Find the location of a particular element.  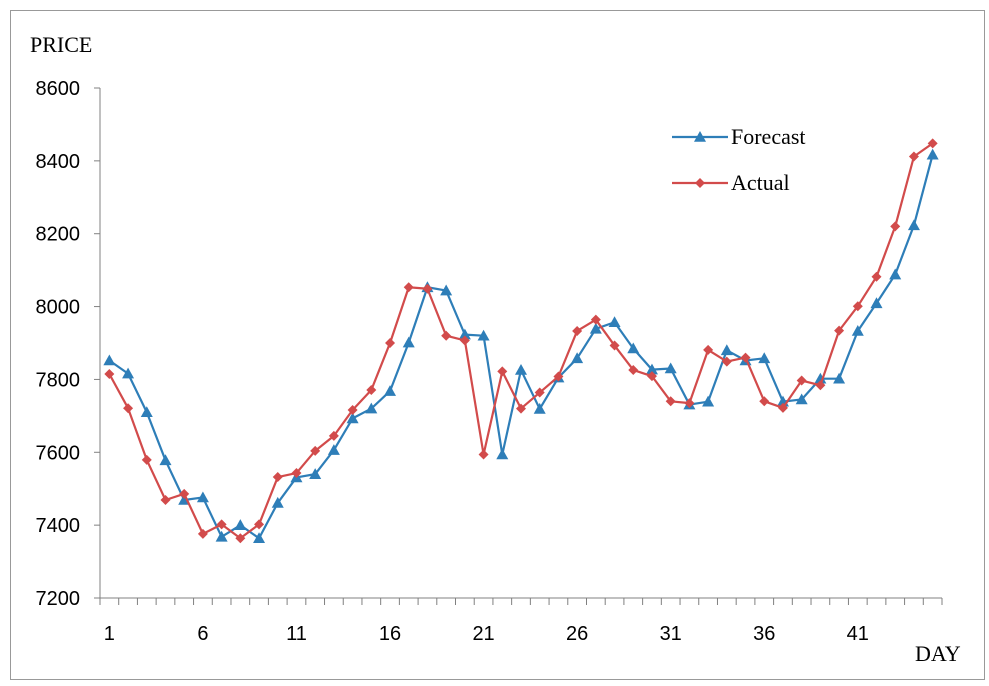

legend-label-forecast: Forecast is located at coordinates (768, 136).